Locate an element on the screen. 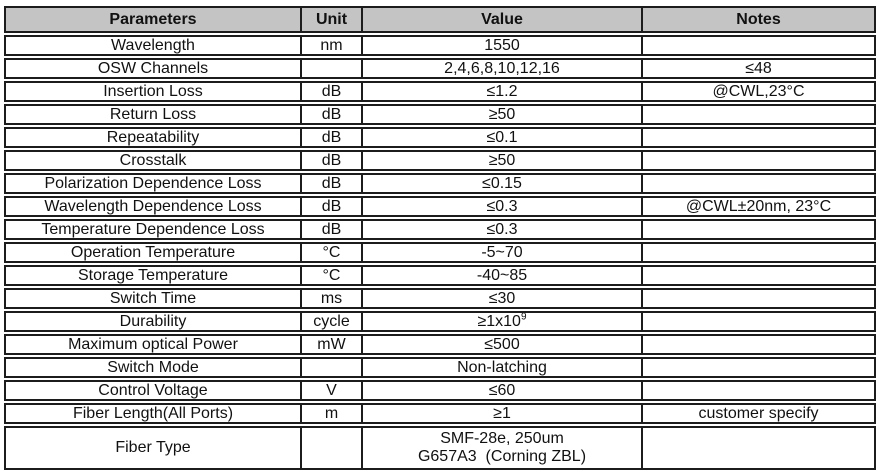 Image resolution: width=886 pixels, height=473 pixels. value-cell: Non-latching is located at coordinates (503, 367).